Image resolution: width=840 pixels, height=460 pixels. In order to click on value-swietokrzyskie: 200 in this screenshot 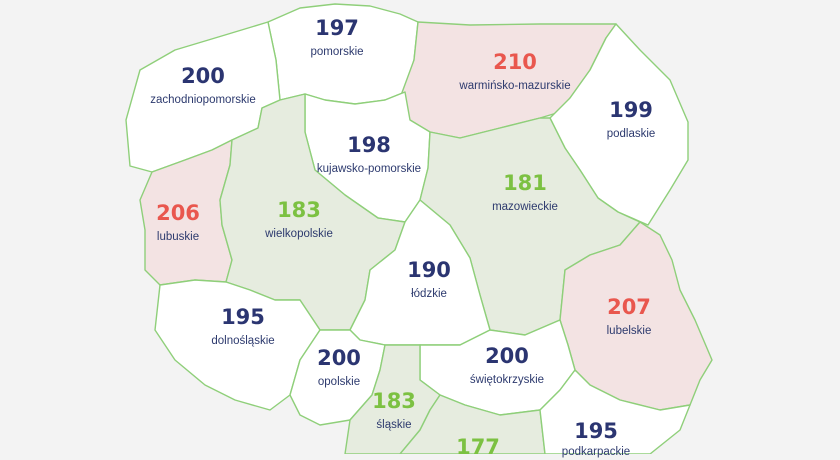, I will do `click(507, 356)`.